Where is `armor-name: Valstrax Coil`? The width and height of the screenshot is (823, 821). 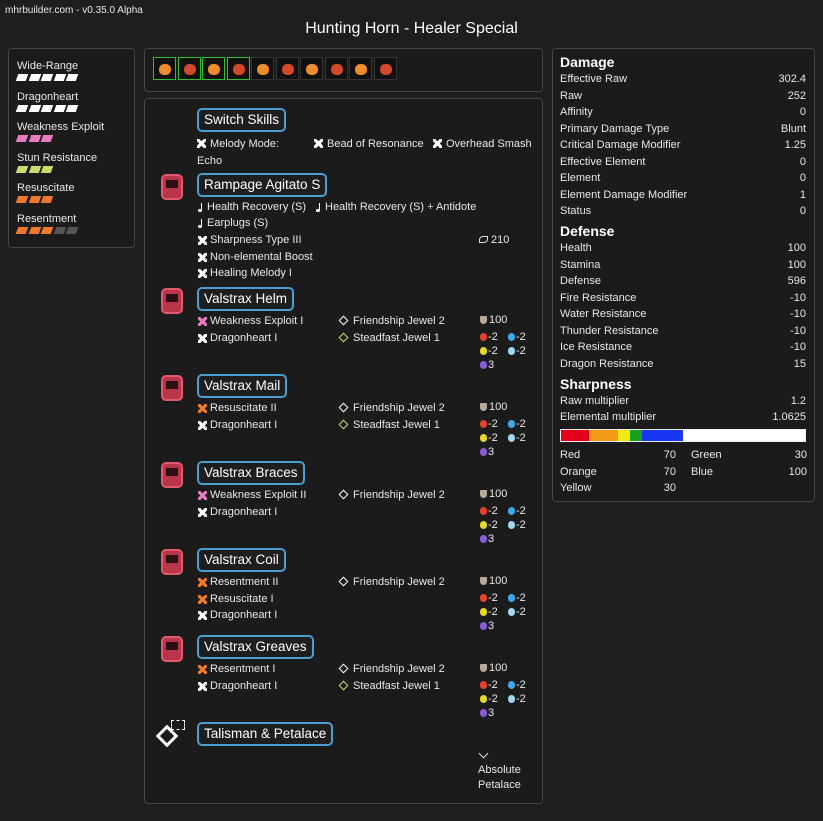 armor-name: Valstrax Coil is located at coordinates (241, 560).